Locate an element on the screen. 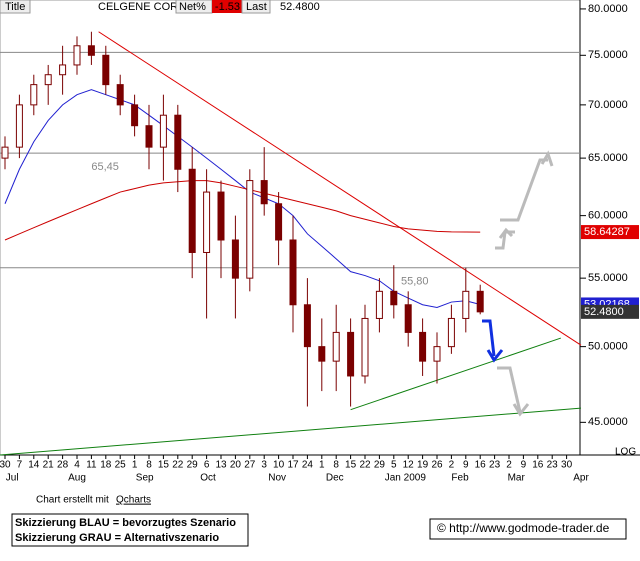 Image resolution: width=640 pixels, height=561 pixels. gray-scenario is located at coordinates (509, 389).